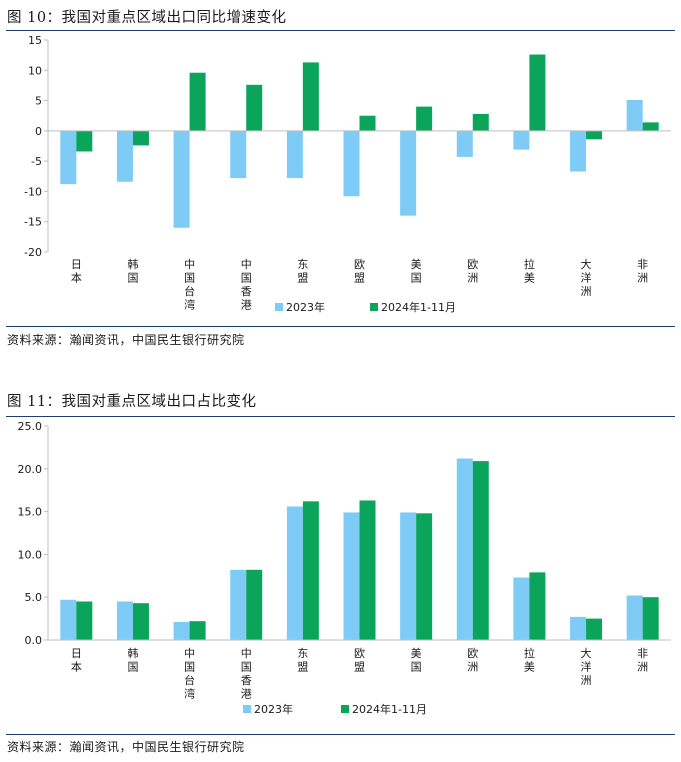 The width and height of the screenshot is (681, 762). Describe the element at coordinates (38, 131) in the screenshot. I see `y-tick-label: 0` at that location.